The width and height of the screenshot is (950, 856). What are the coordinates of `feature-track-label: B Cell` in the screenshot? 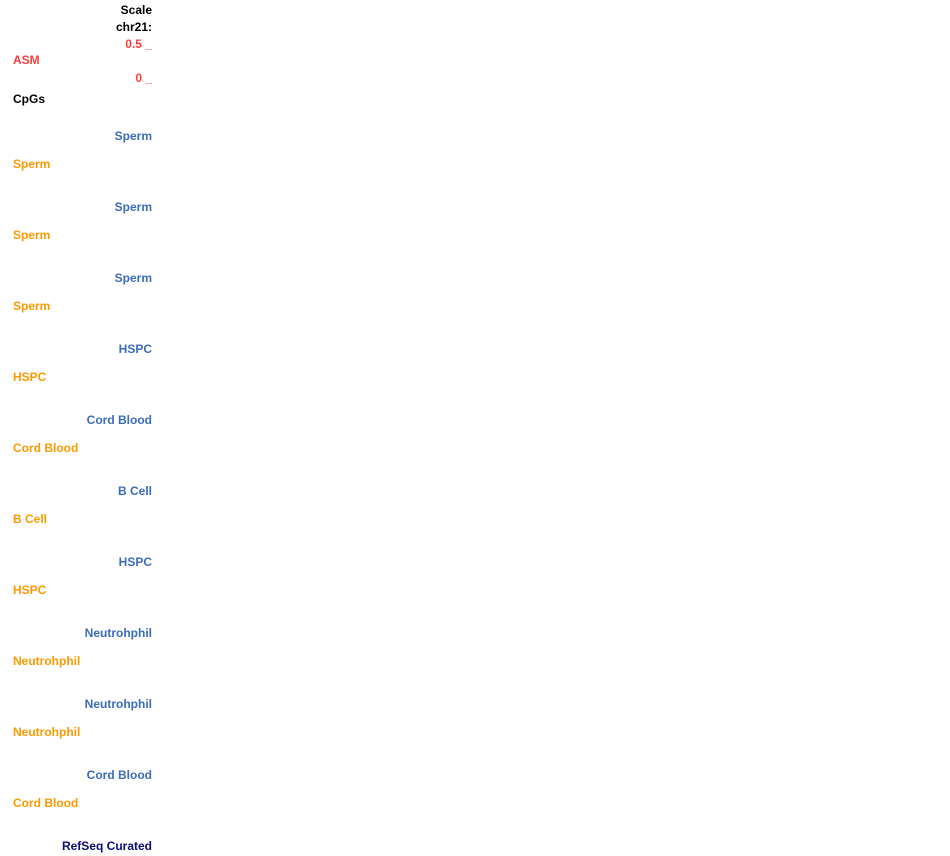 It's located at (30, 519).